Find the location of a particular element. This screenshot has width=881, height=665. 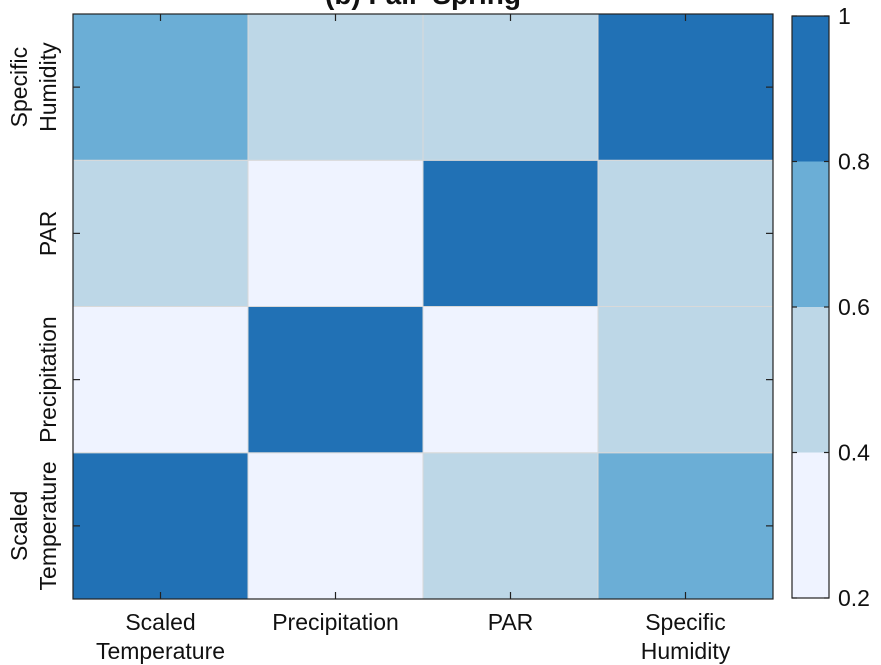

colorbar-tick-label: 0.2 is located at coordinates (854, 598).